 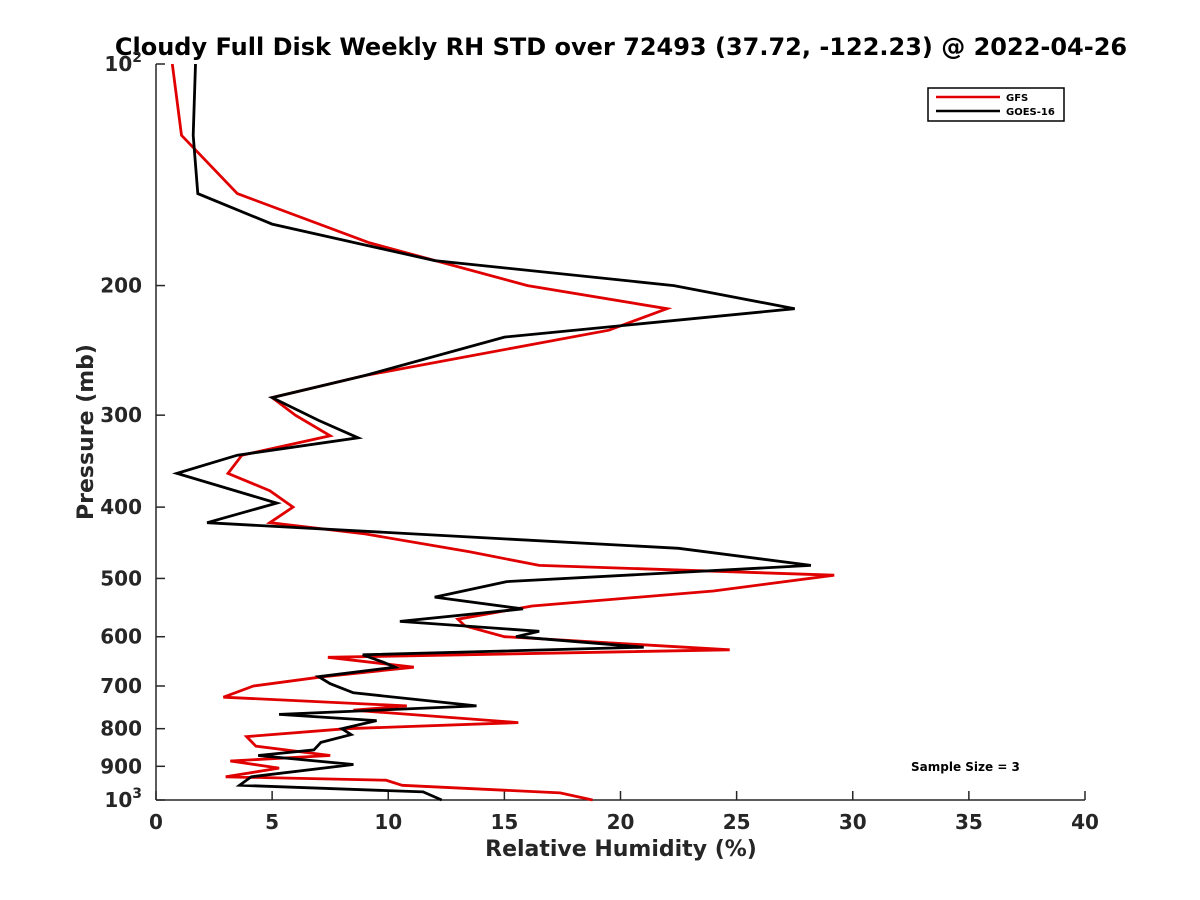 I want to click on legend: GFS GOES-16, so click(x=996, y=104).